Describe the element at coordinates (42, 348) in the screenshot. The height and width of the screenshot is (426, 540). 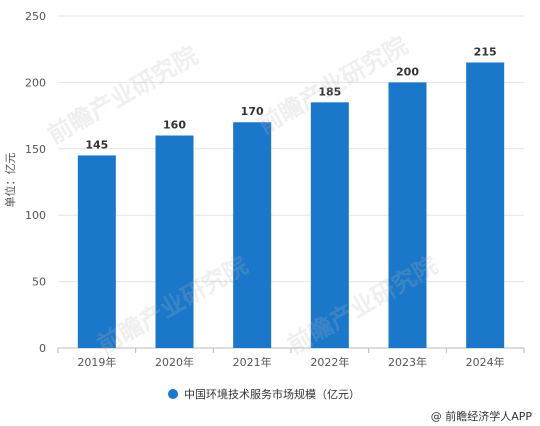
I see `y-tick-label: 0` at that location.